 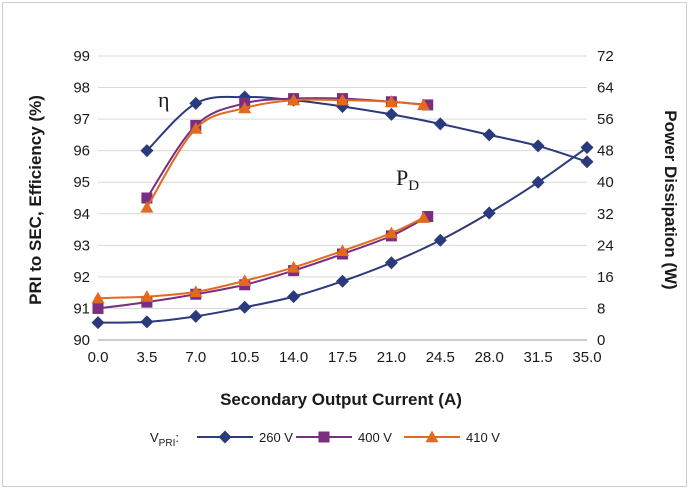 I want to click on legend: VPRI: 260 V 400 V 410 V, so click(x=325, y=439).